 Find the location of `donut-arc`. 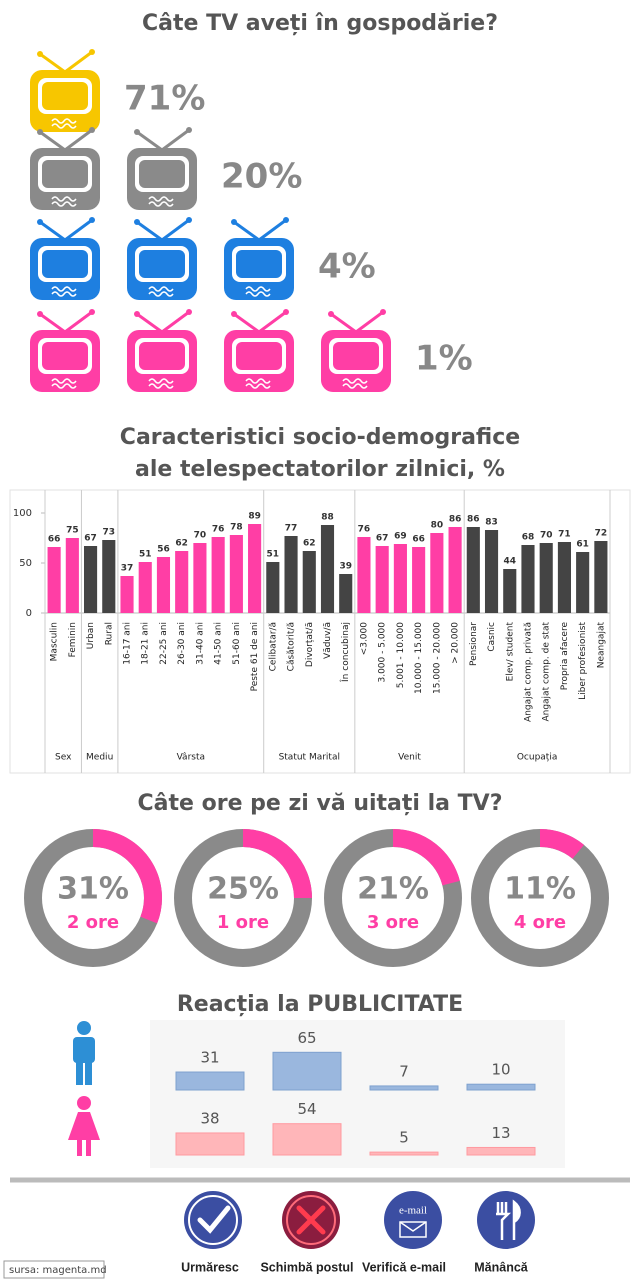

donut-arc is located at coordinates (127, 876).